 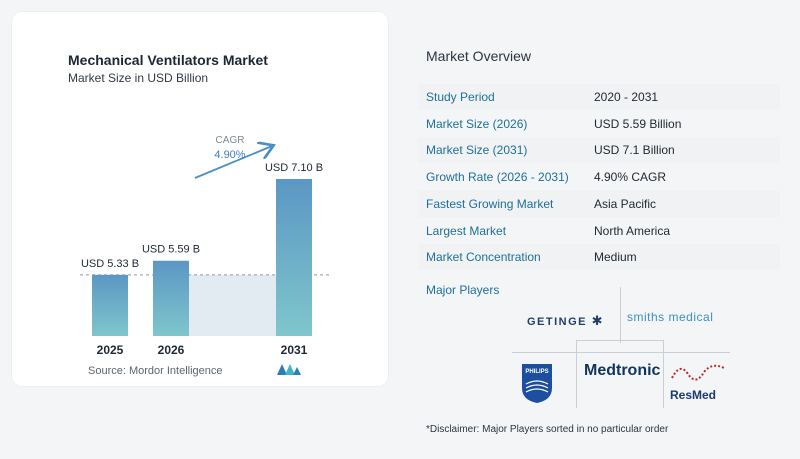 I want to click on overview-row-label: Fastest Growing Market, so click(x=490, y=203).